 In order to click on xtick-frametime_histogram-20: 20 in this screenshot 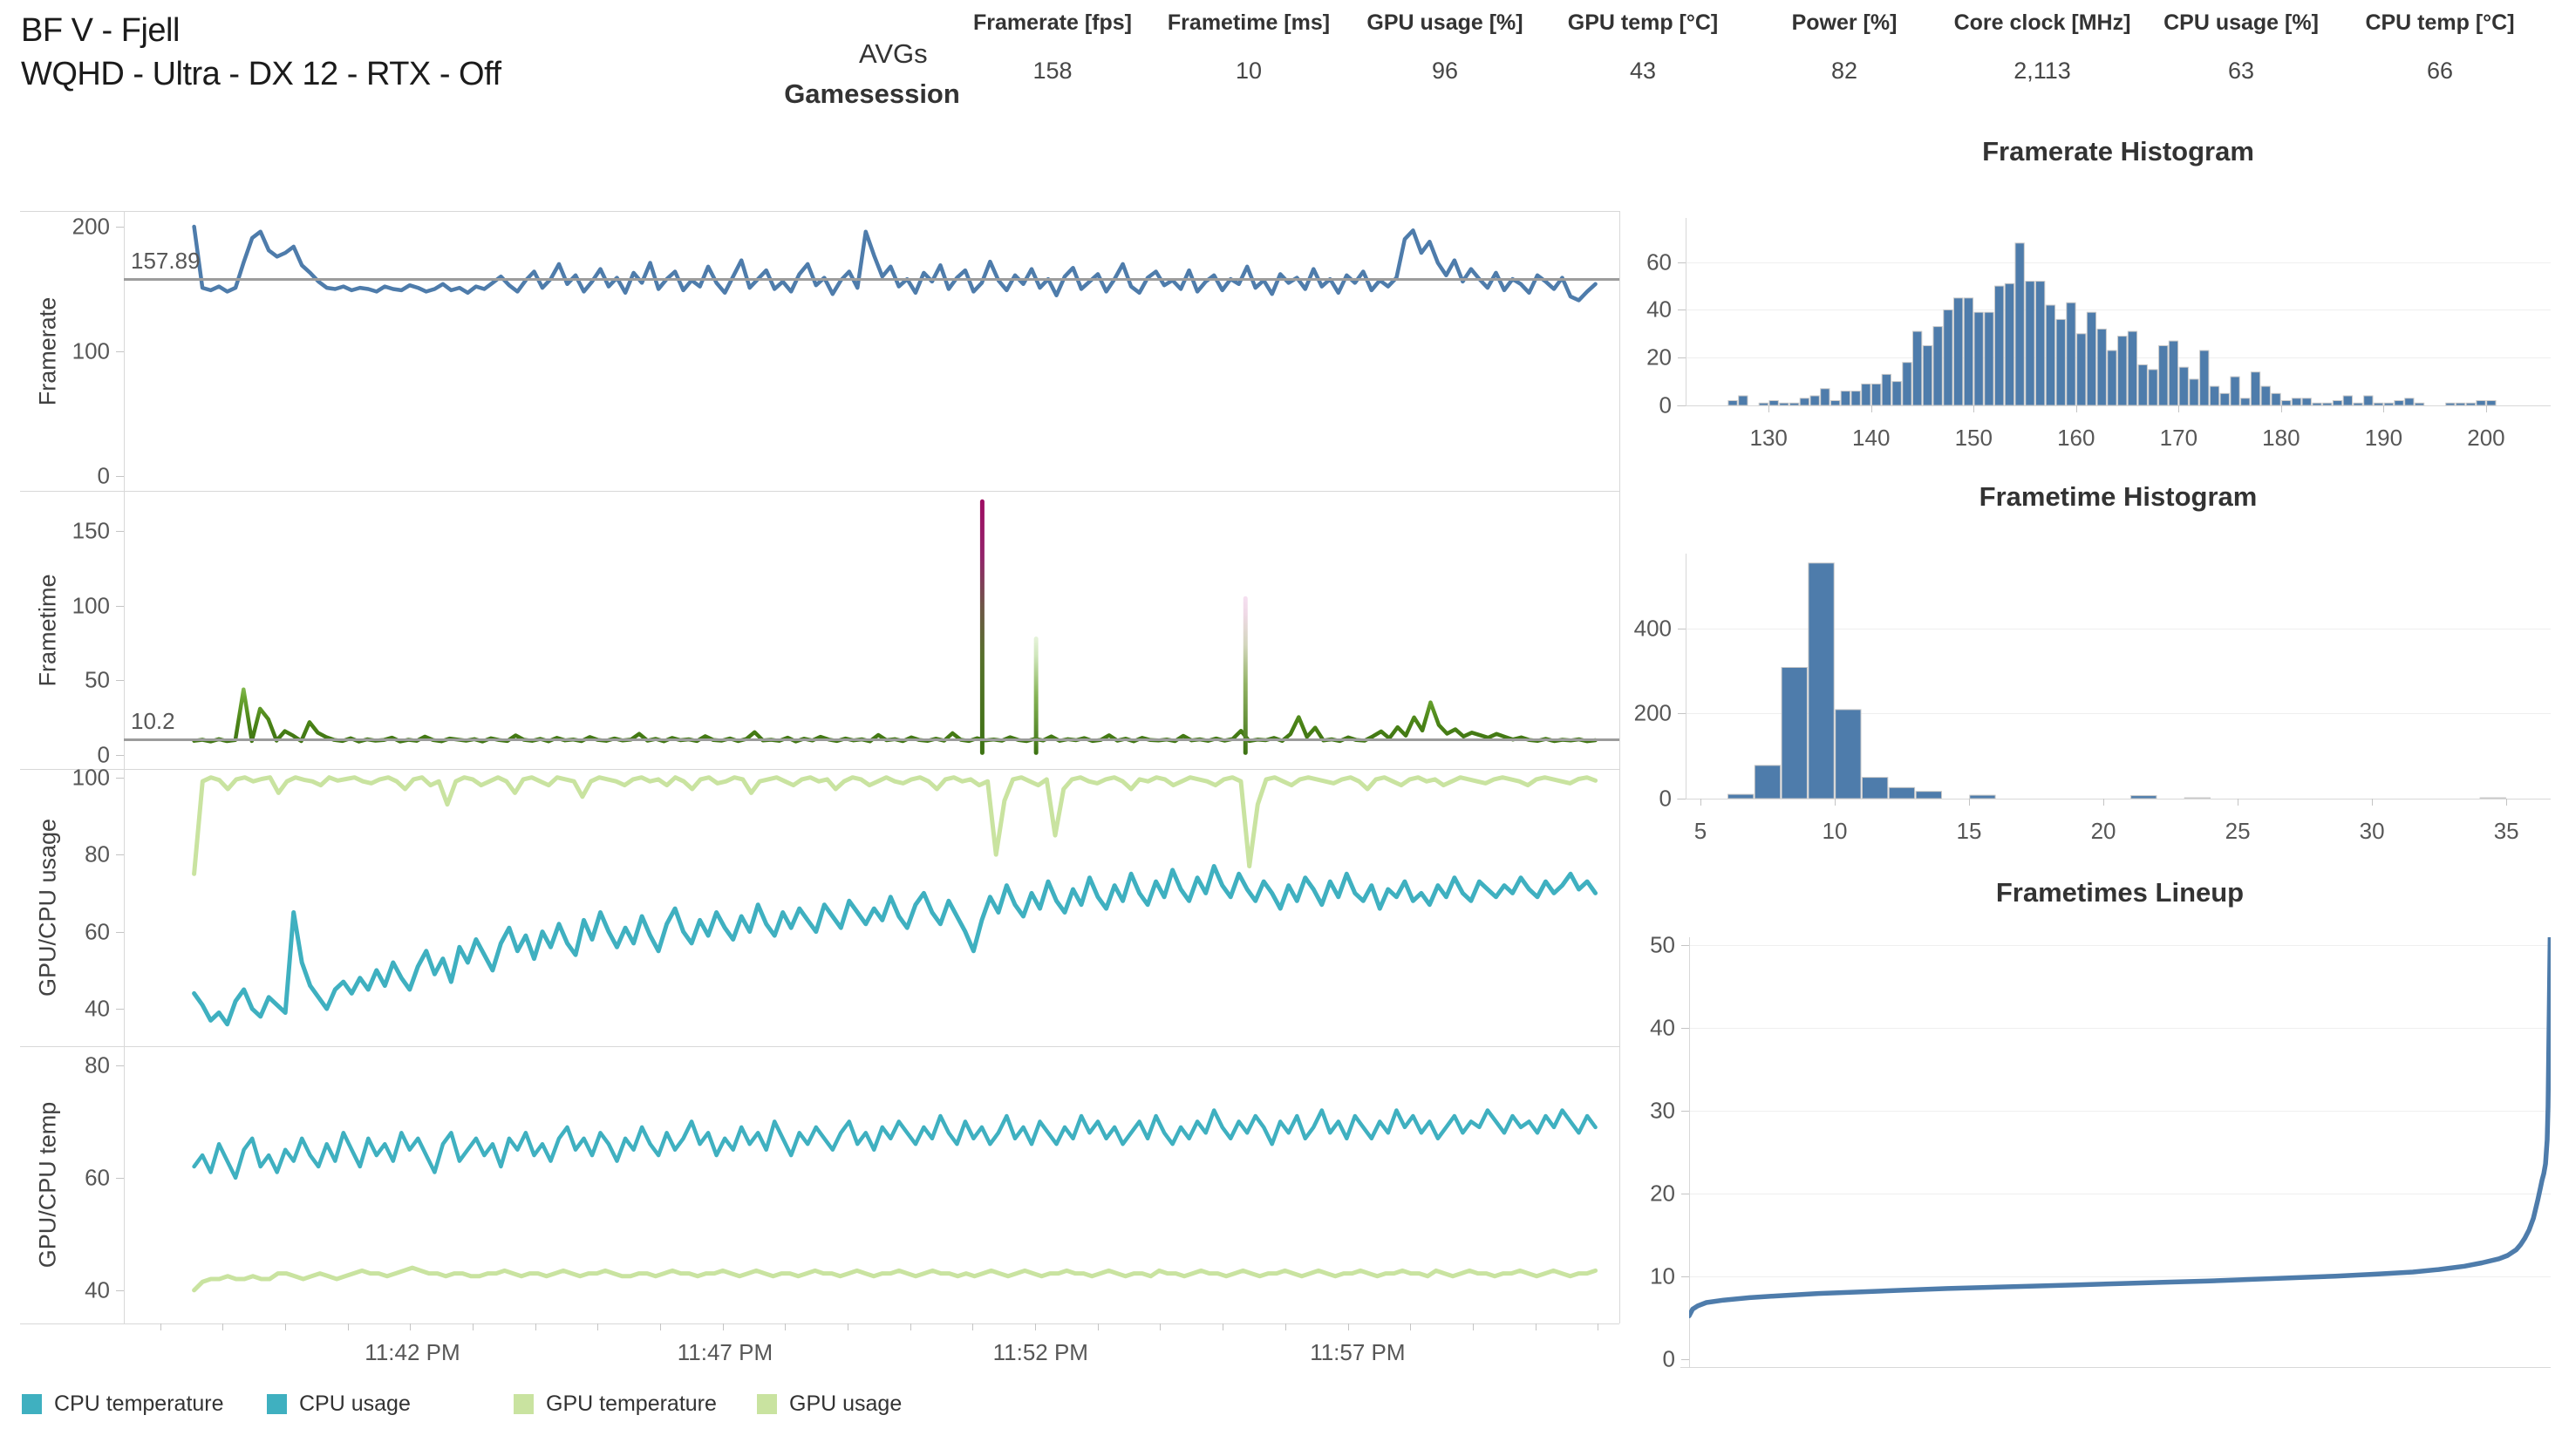, I will do `click(2103, 831)`.